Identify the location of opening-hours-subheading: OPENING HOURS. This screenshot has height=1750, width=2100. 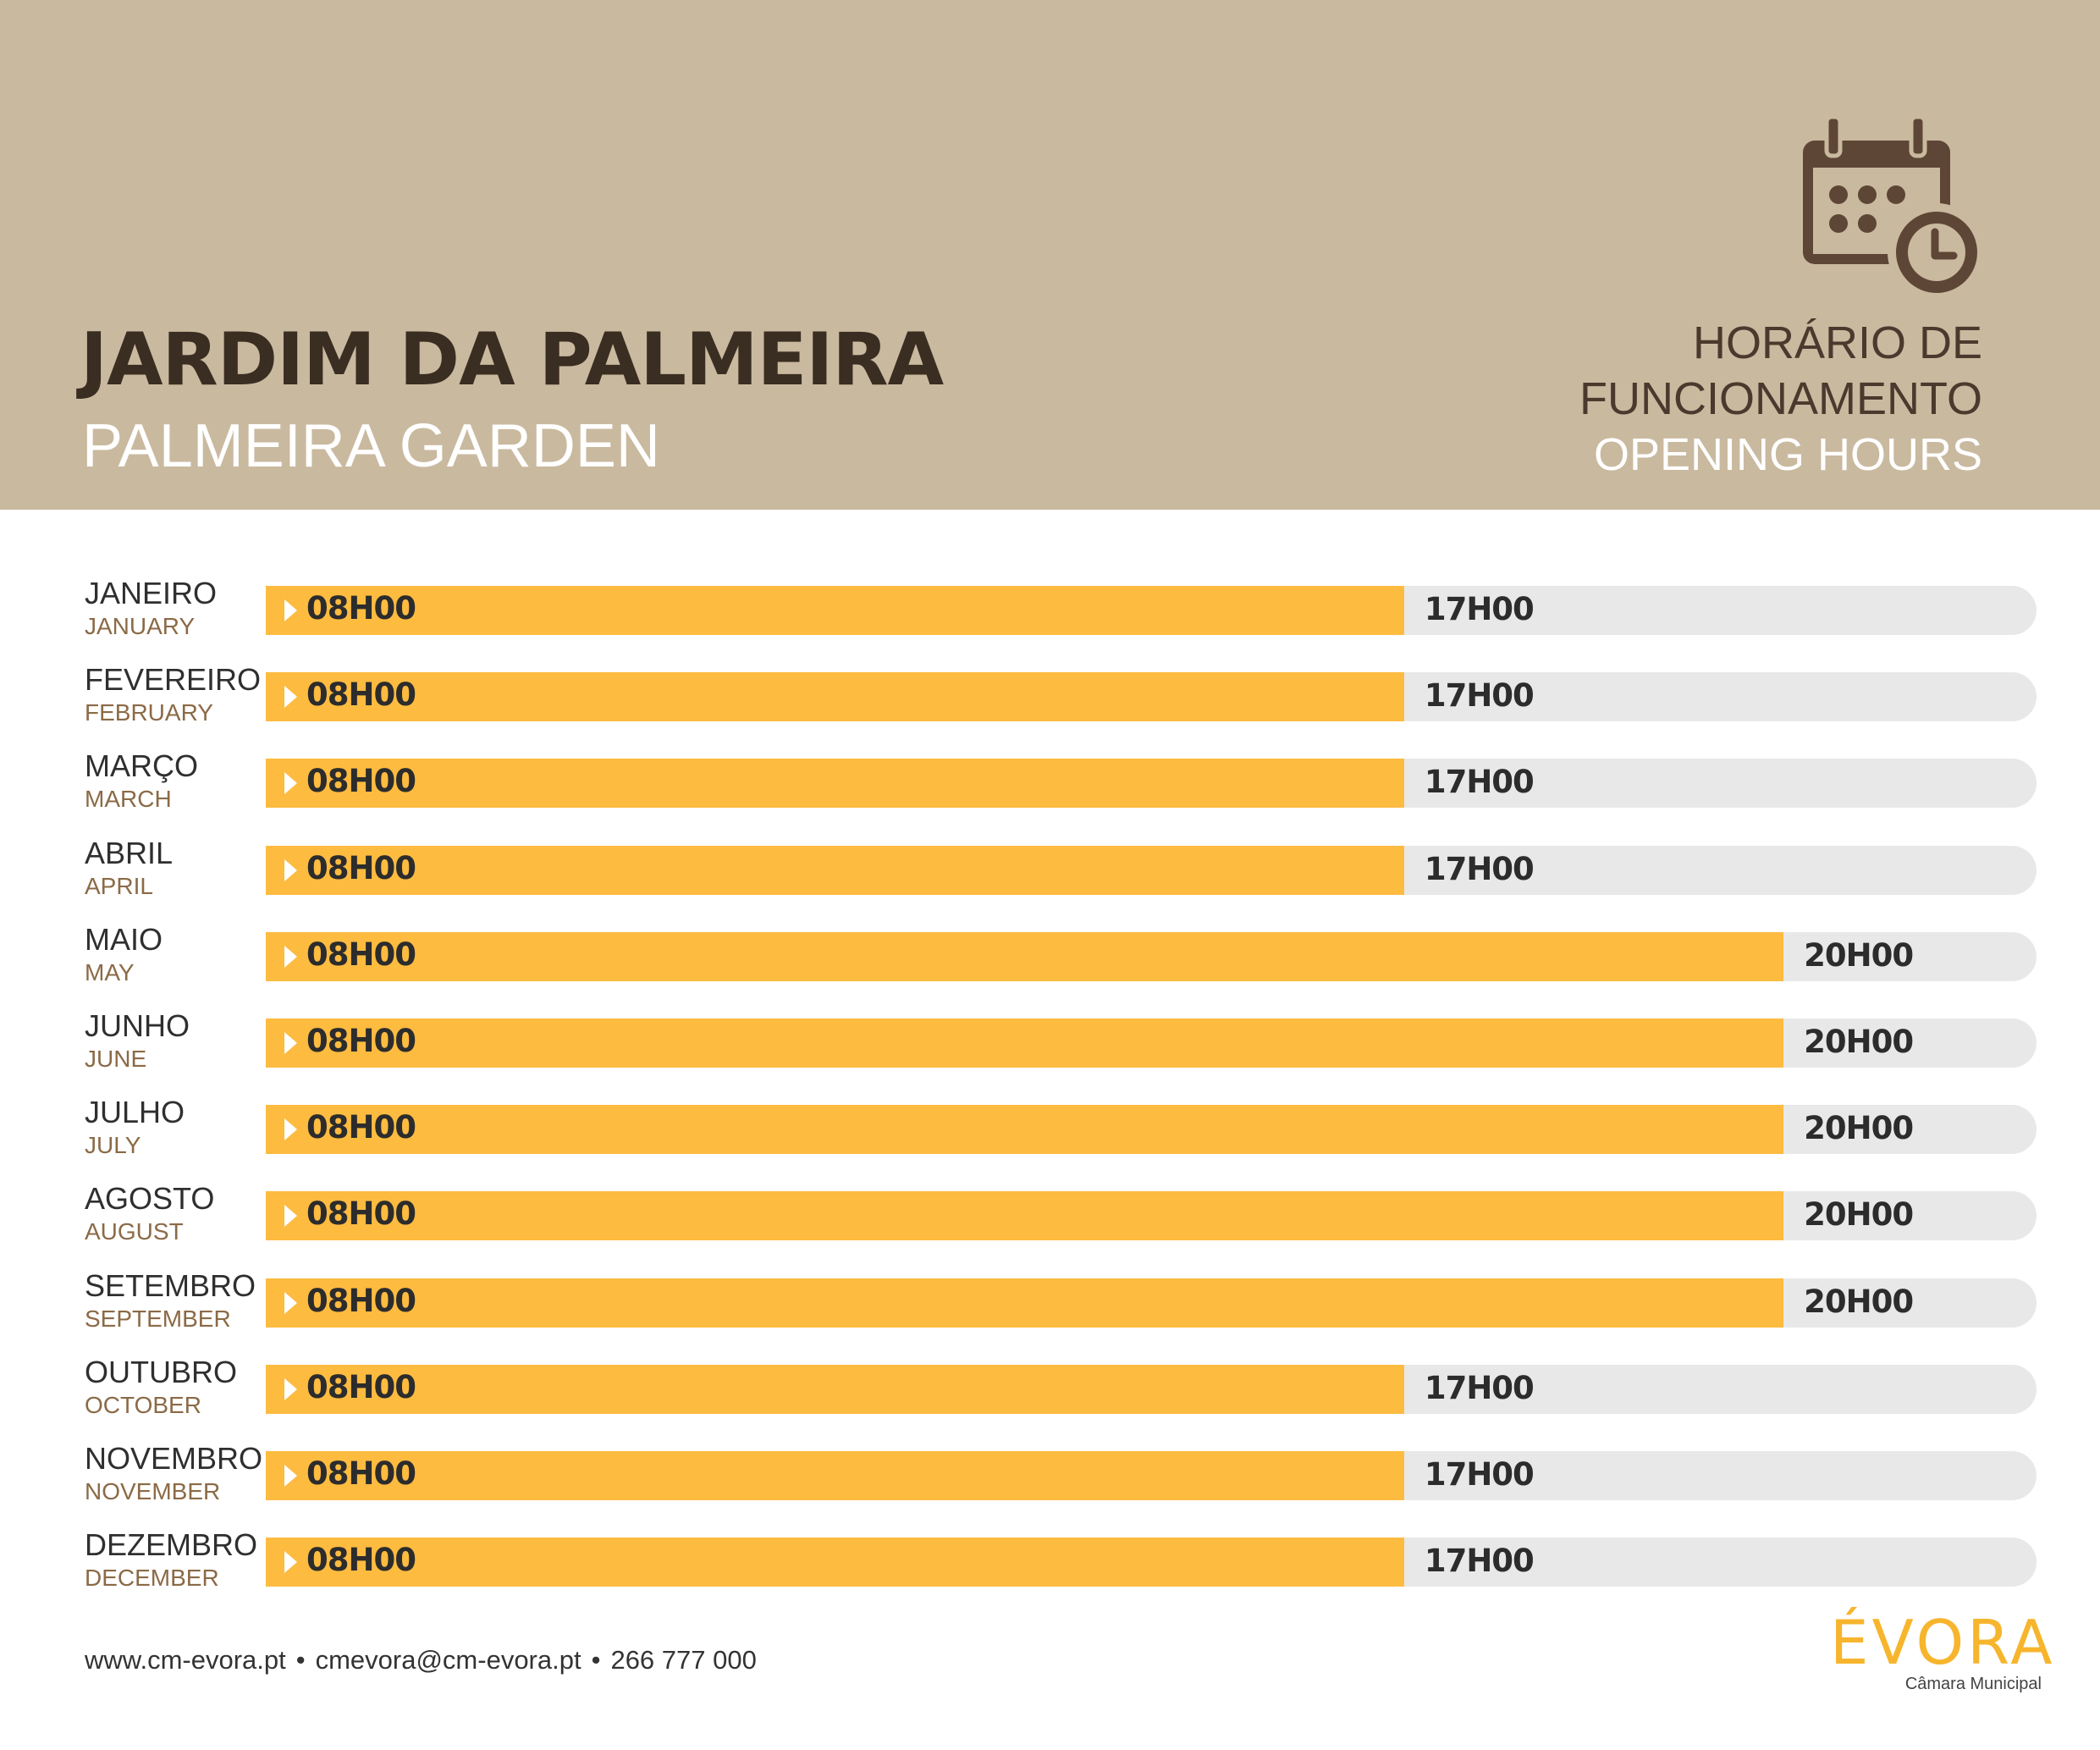
(1788, 454).